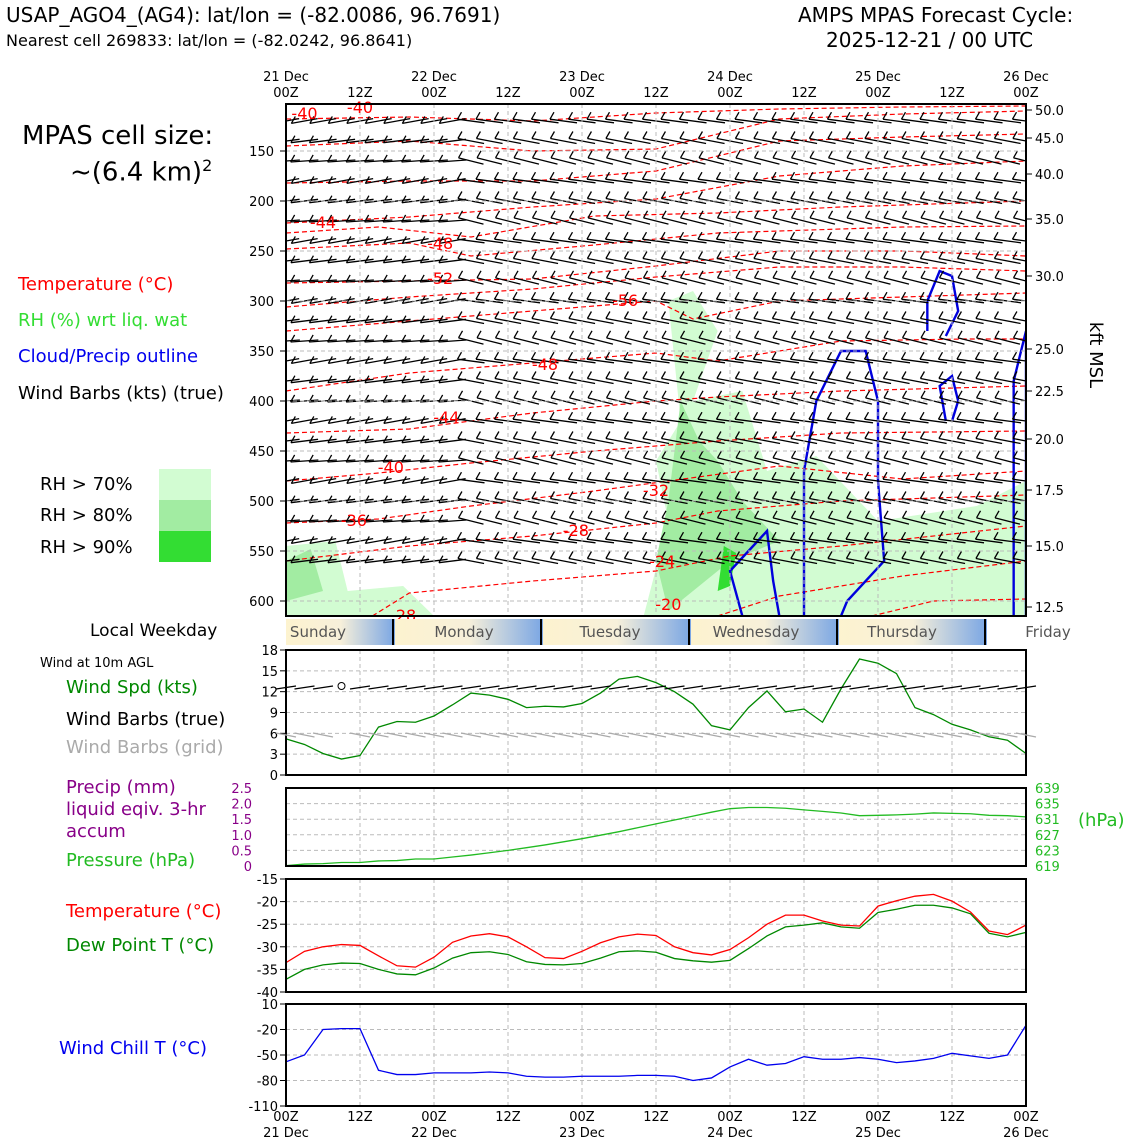 This screenshot has height=1140, width=1140. What do you see at coordinates (267, 1056) in the screenshot?
I see `wind-chill-tick-label: -50` at bounding box center [267, 1056].